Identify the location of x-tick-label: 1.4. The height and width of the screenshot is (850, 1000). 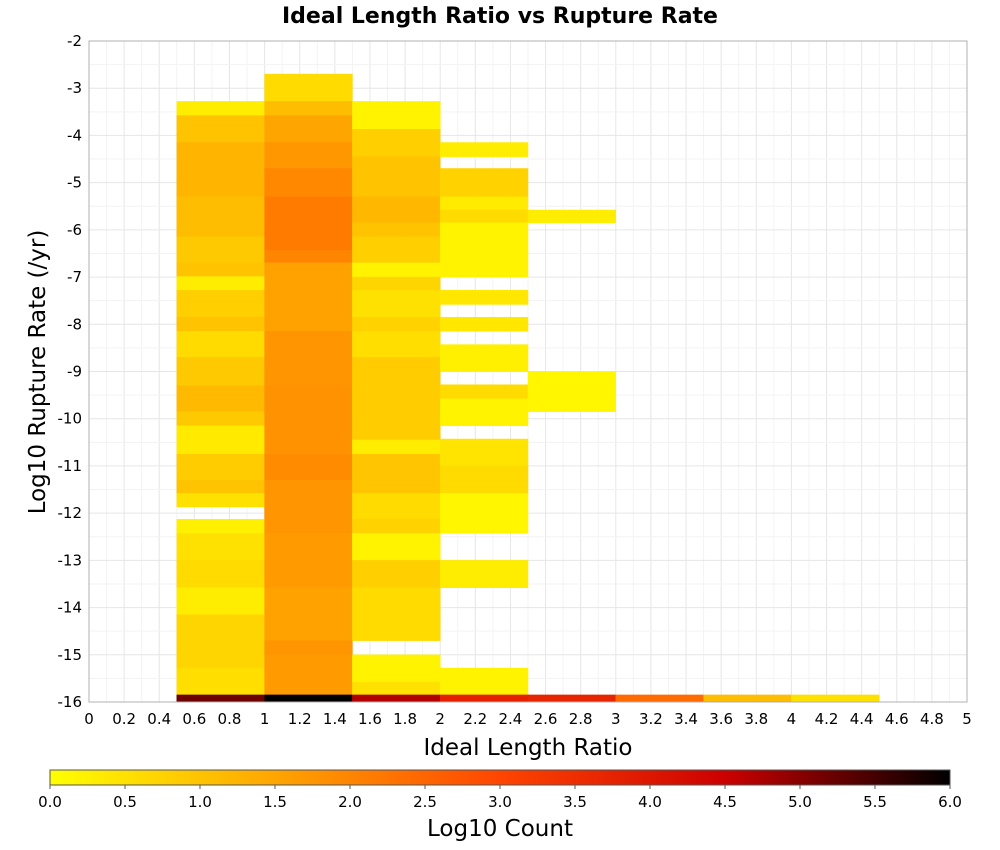
(335, 719).